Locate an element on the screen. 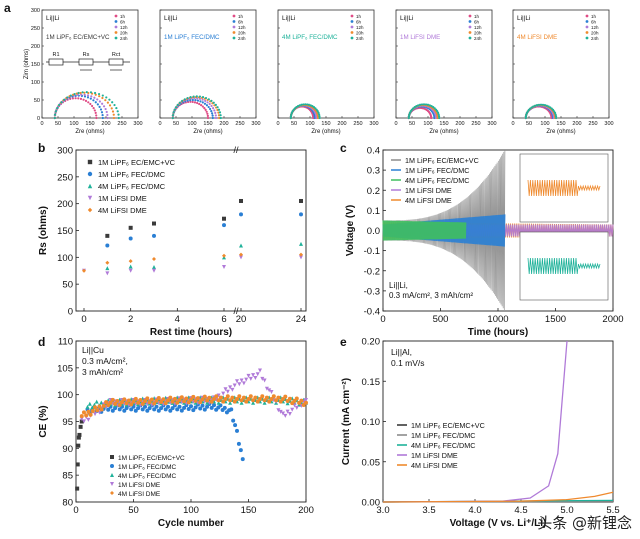 The width and height of the screenshot is (640, 539). electrolyte-label: 1M LiPF₆ FEC/DMC is located at coordinates (192, 37).